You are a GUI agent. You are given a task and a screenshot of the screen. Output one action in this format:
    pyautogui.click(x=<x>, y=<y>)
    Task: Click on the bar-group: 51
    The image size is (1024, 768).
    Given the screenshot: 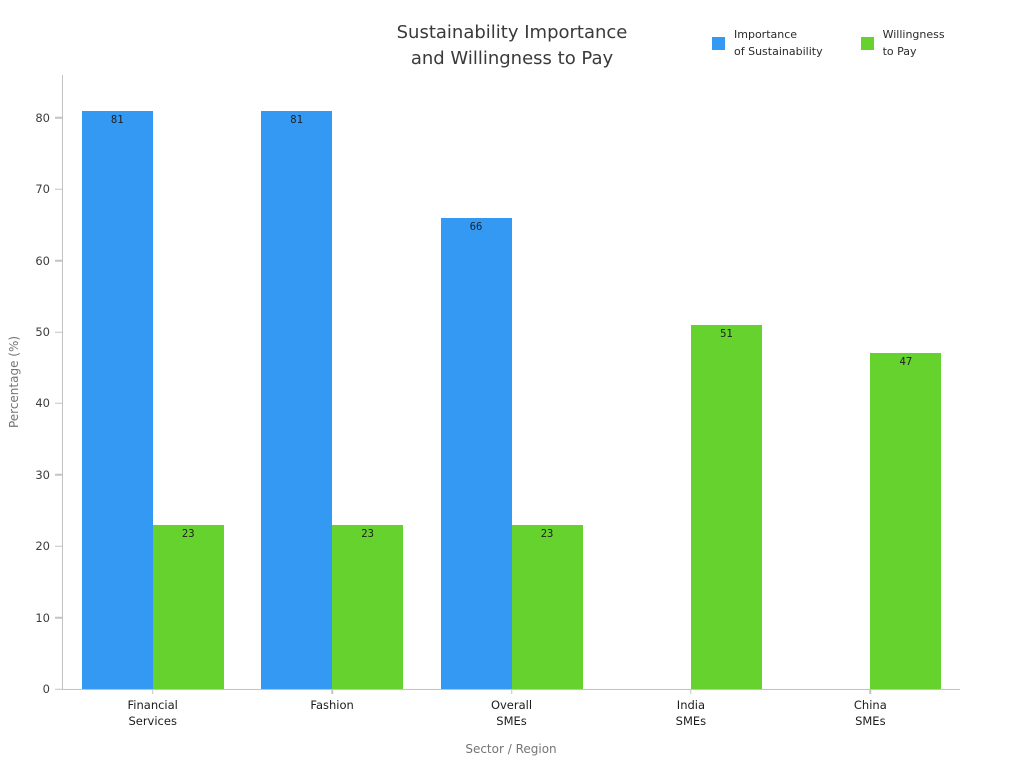 What is the action you would take?
    pyautogui.click(x=690, y=382)
    